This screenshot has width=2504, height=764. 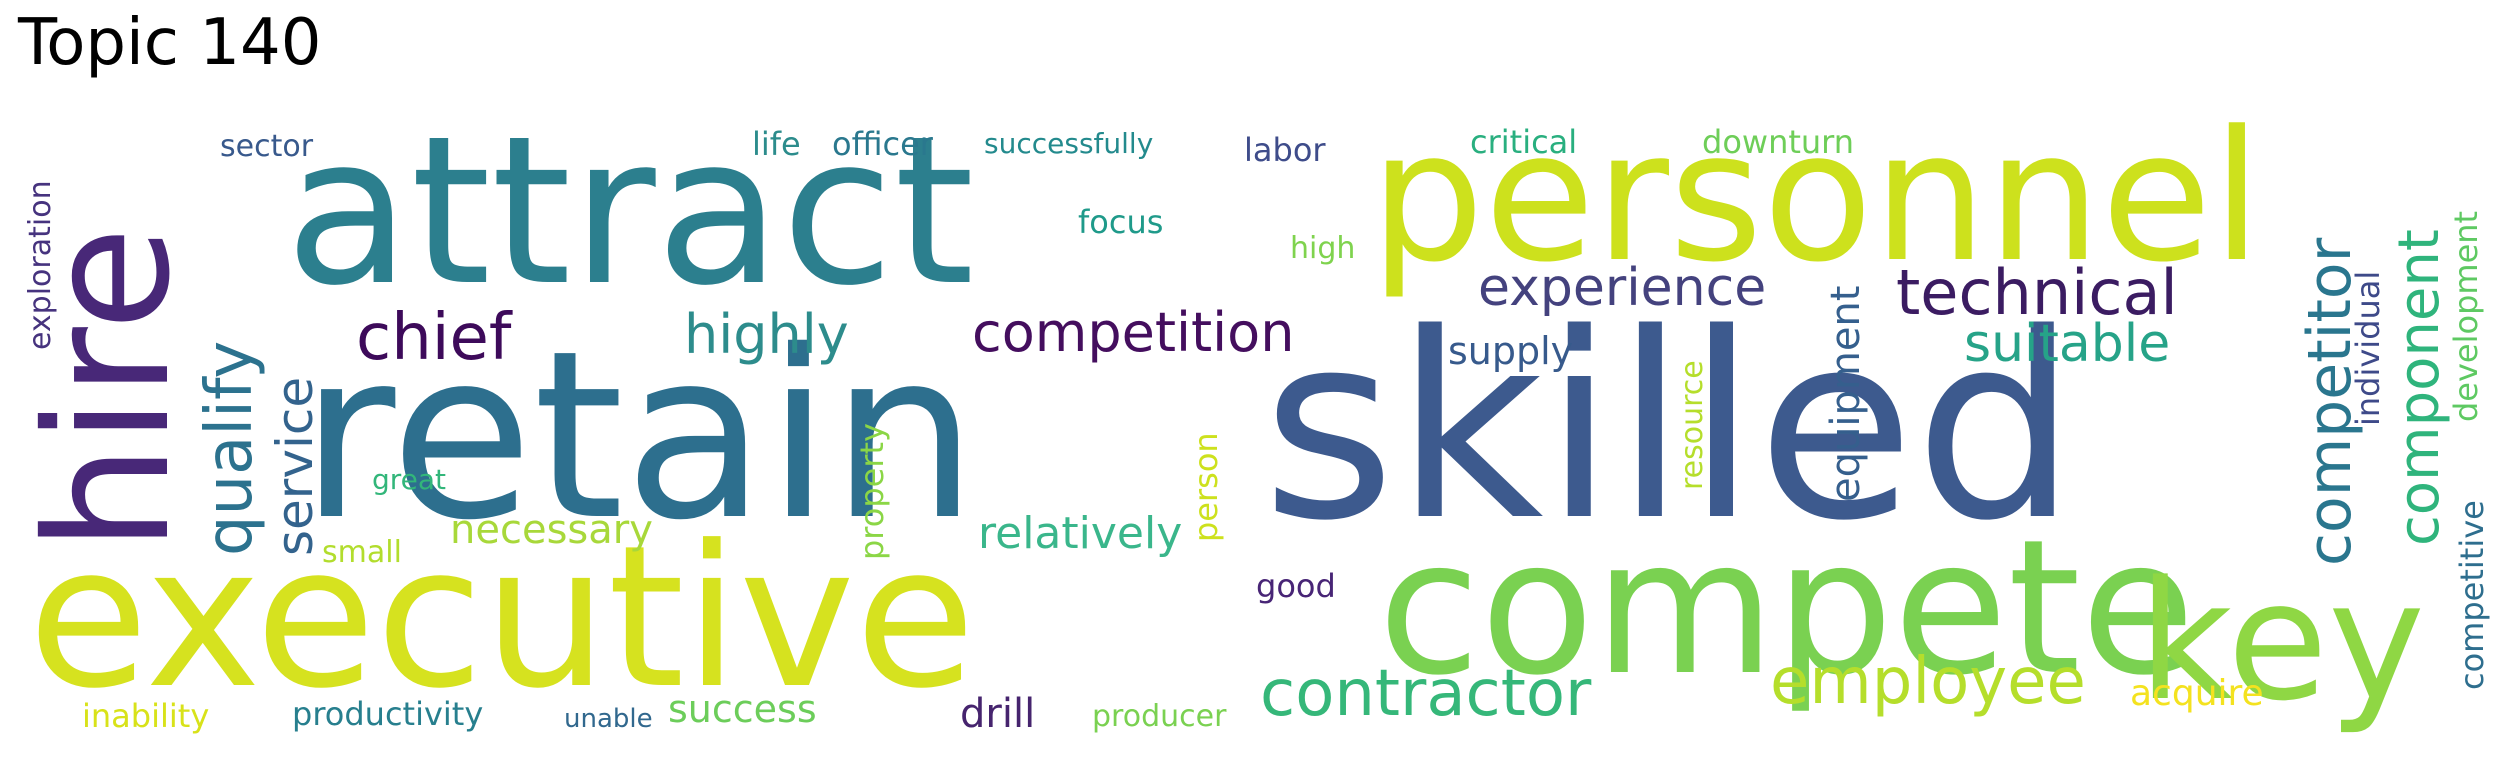 What do you see at coordinates (1816, 197) in the screenshot?
I see `word-personnel: personnel` at bounding box center [1816, 197].